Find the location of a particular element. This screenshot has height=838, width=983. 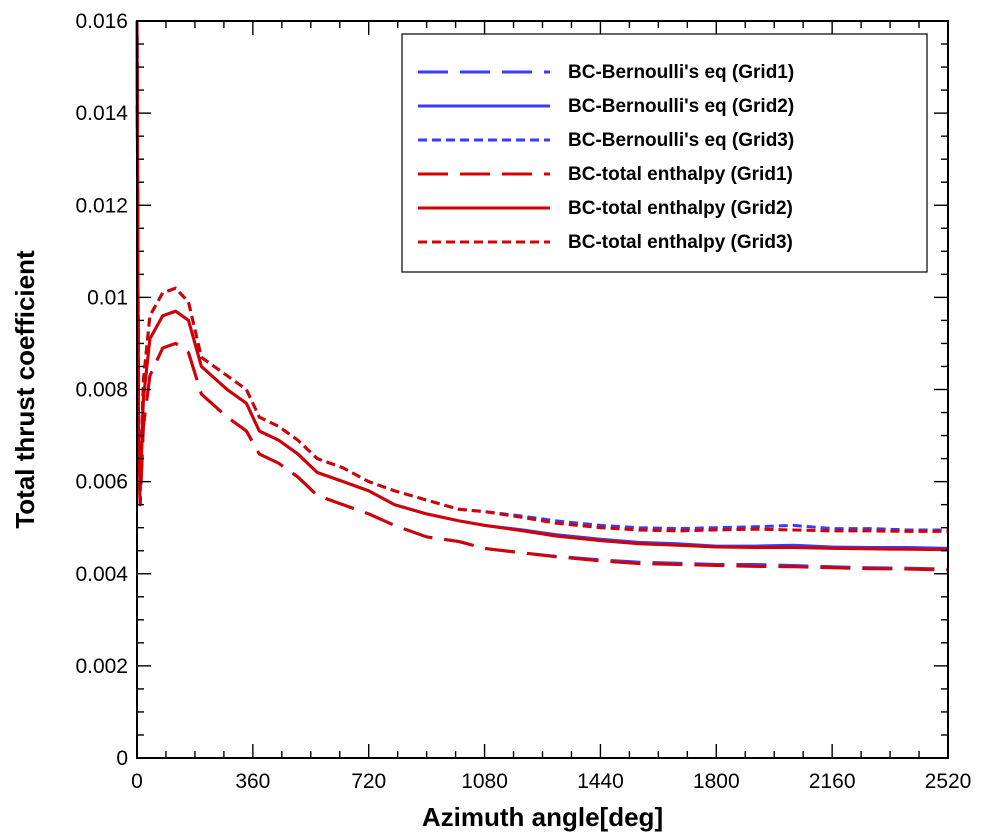

legend-label: BC-Bernoulli's eq (Grid1) is located at coordinates (681, 72).